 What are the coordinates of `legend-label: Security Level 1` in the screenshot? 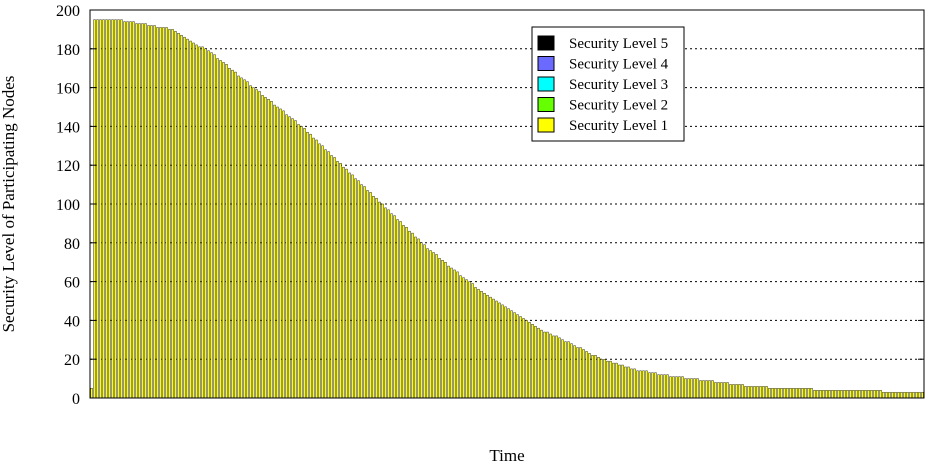 It's located at (618, 126).